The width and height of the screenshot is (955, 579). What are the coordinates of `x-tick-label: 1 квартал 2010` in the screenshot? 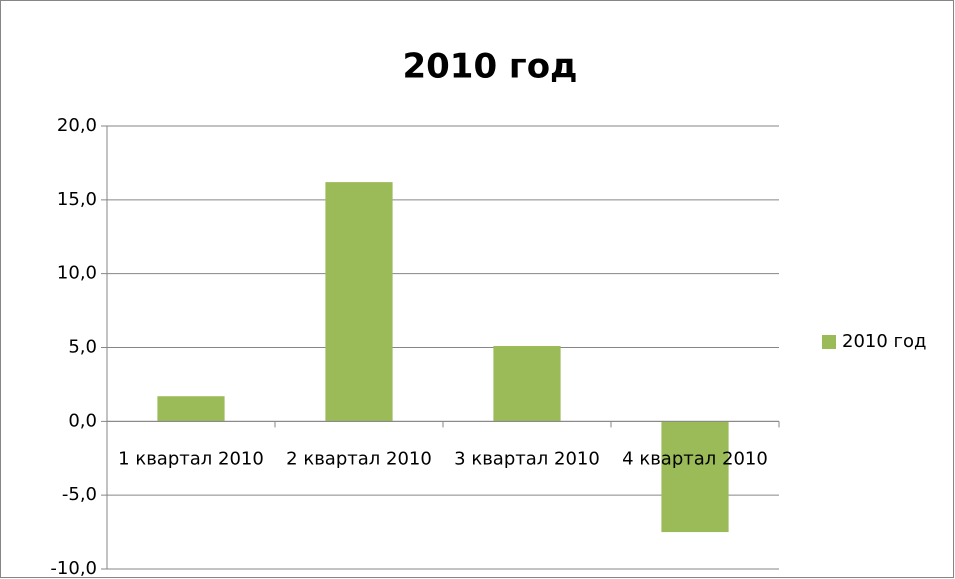 It's located at (191, 458).